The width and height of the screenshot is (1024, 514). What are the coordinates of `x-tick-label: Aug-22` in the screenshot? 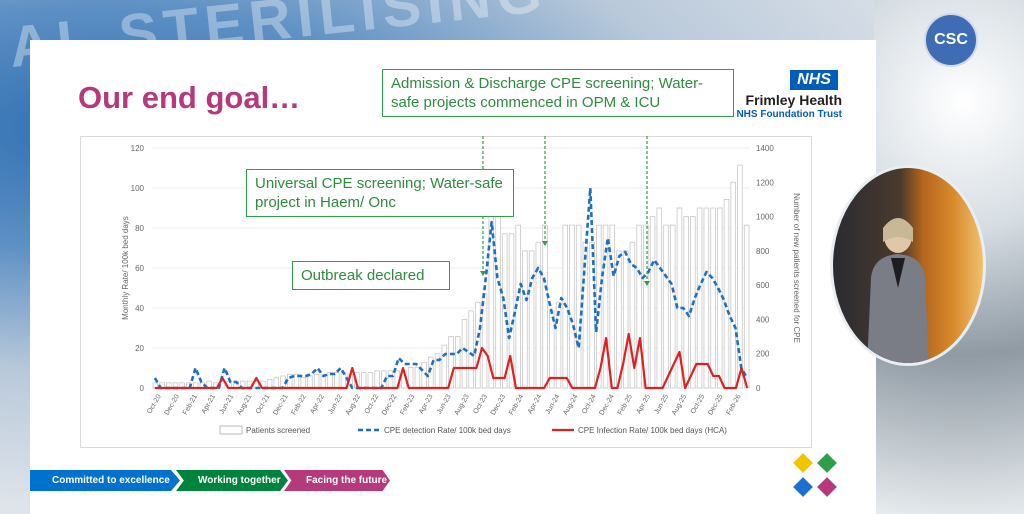 It's located at (353, 404).